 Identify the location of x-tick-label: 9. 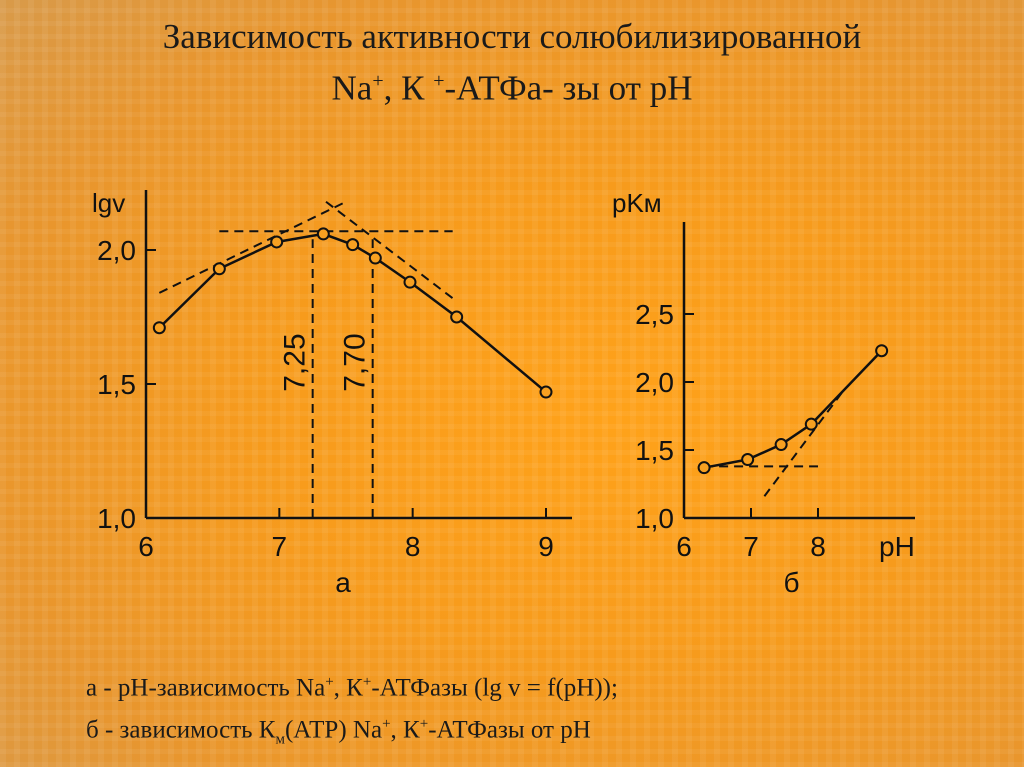
(546, 546).